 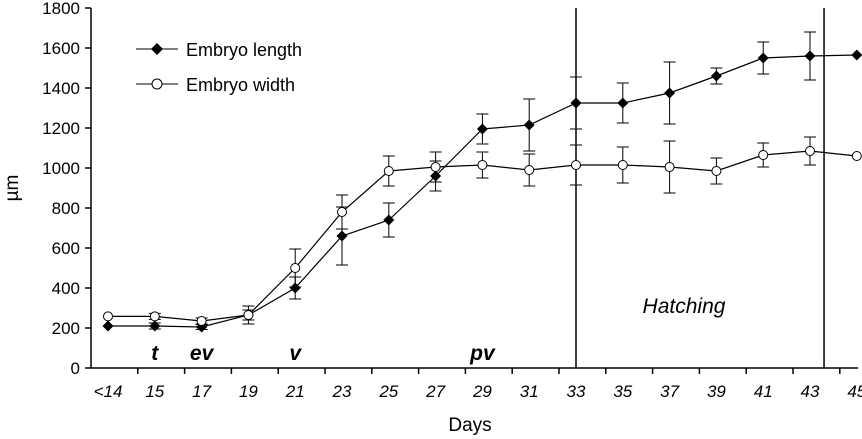 What do you see at coordinates (155, 353) in the screenshot?
I see `stage-label: t` at bounding box center [155, 353].